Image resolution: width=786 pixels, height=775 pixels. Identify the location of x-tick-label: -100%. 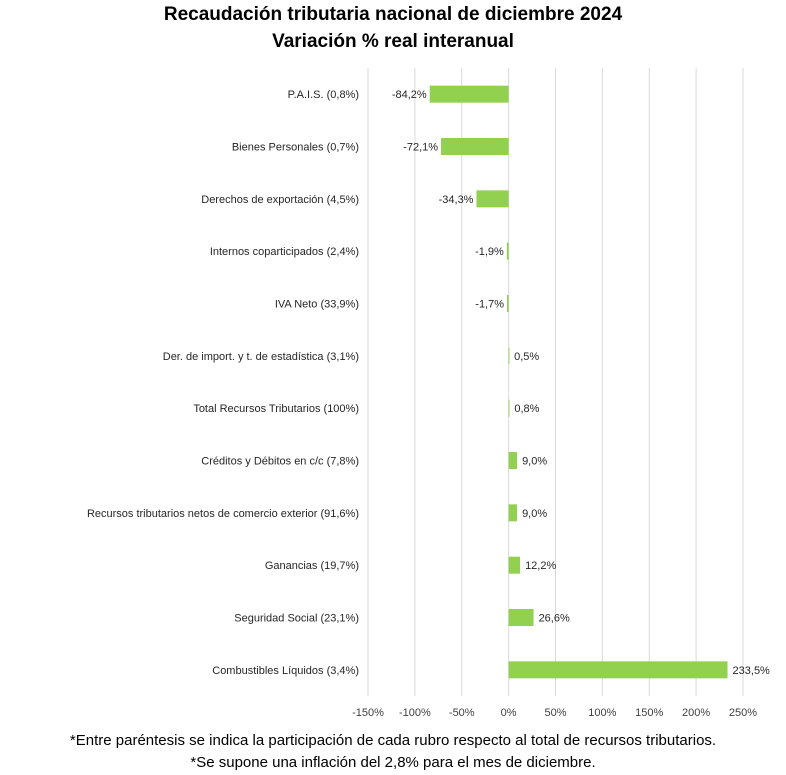
(415, 713).